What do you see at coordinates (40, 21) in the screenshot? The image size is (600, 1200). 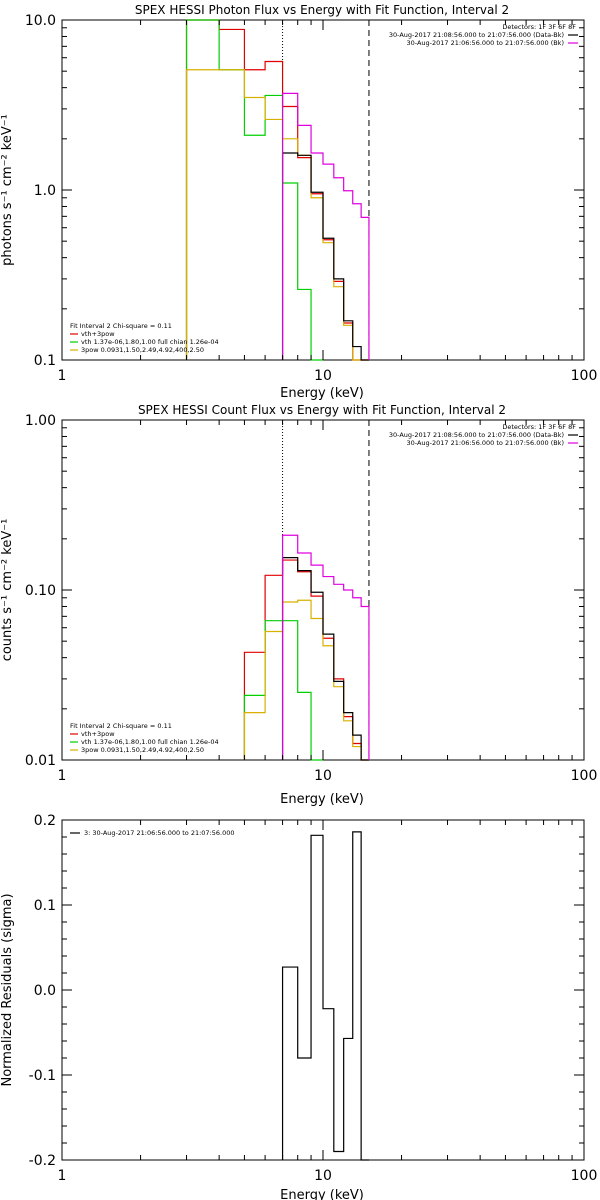 I see `y-tick-label: 10.0` at bounding box center [40, 21].